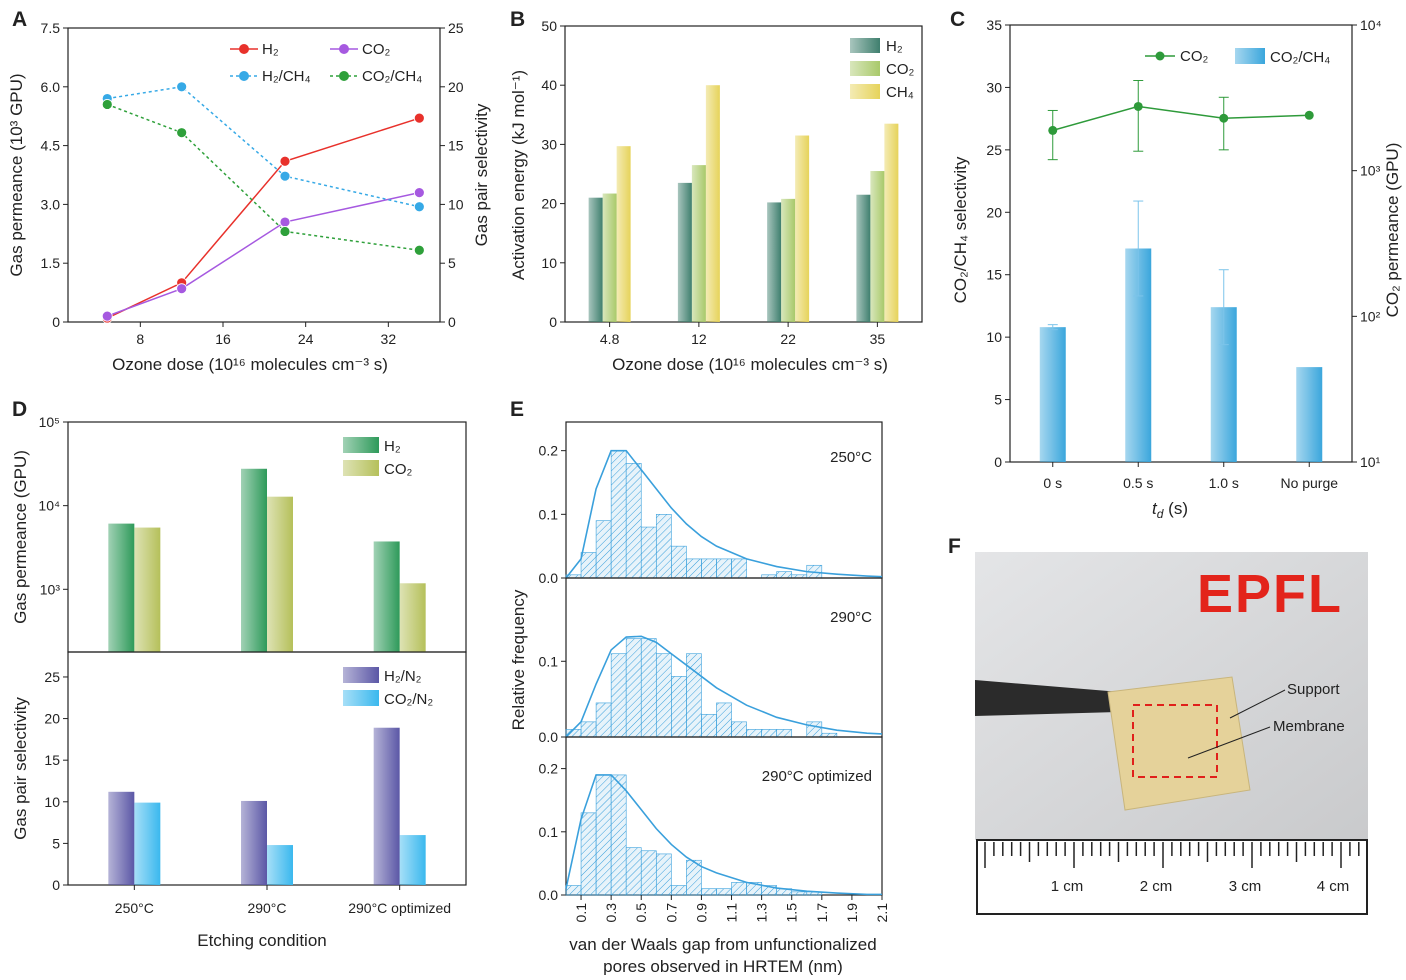 This screenshot has height=980, width=1406. Describe the element at coordinates (223, 339) in the screenshot. I see `x-tick-label: 16` at that location.